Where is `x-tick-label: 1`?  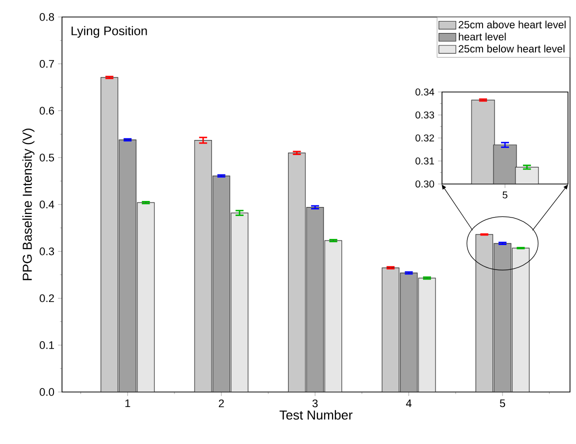 x-tick-label: 1 is located at coordinates (127, 404).